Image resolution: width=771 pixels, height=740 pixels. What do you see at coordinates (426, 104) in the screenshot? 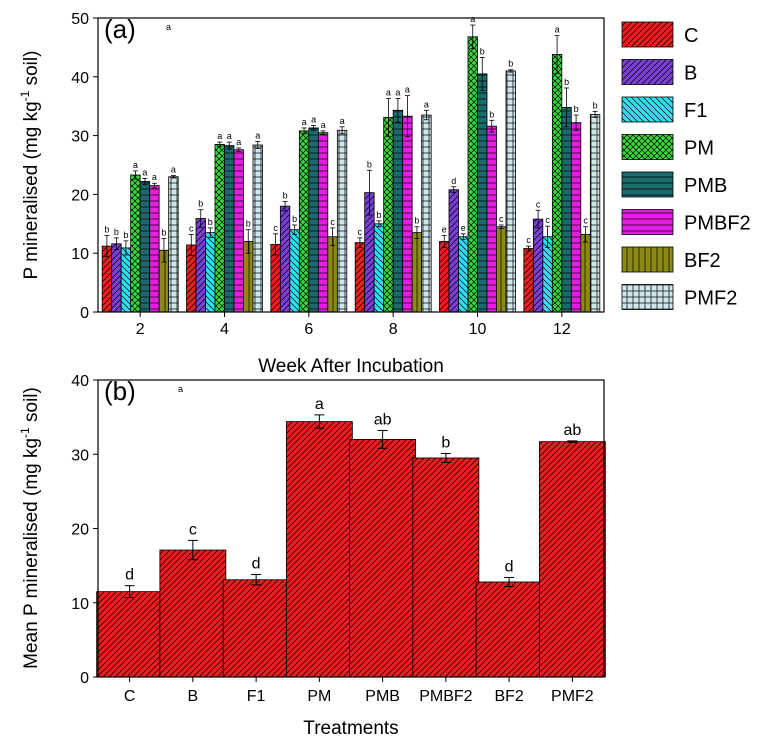
I see `significance-letter-PMF2-week-8: a` at bounding box center [426, 104].